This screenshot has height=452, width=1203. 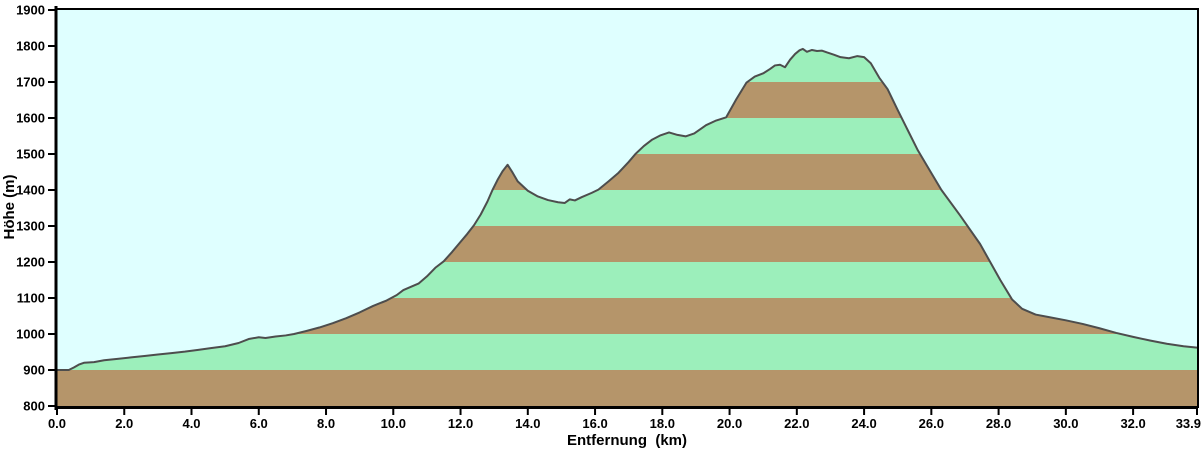 I want to click on y-tick-label: 1500, so click(x=30, y=154).